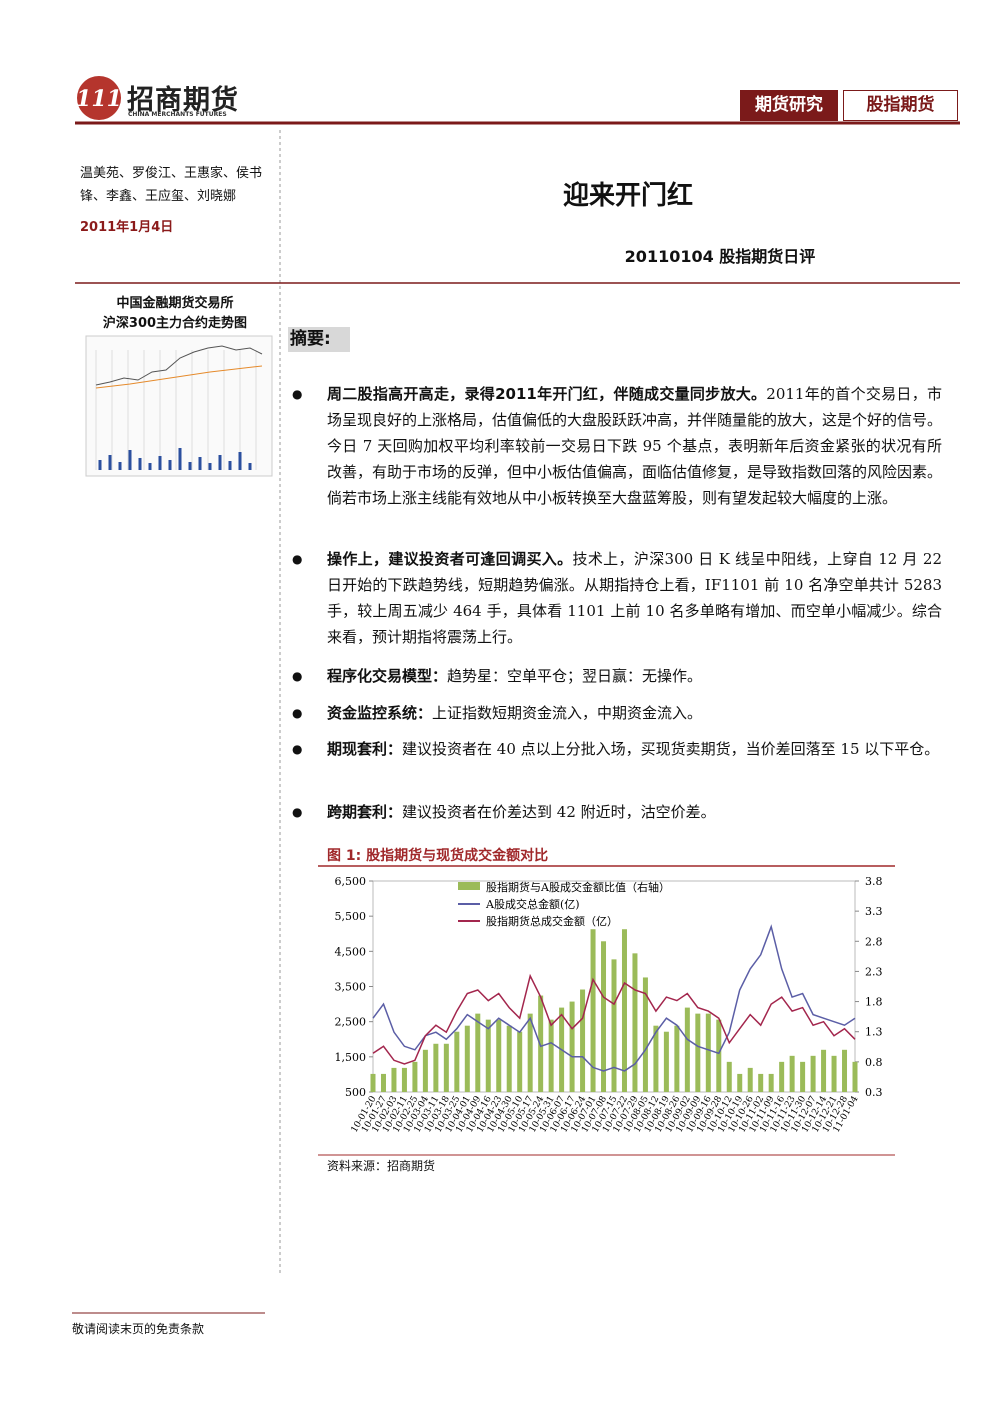 Image resolution: width=992 pixels, height=1403 pixels. What do you see at coordinates (438, 856) in the screenshot?
I see `figure-title: 图 1: 股指期货与现货成交金额对比` at bounding box center [438, 856].